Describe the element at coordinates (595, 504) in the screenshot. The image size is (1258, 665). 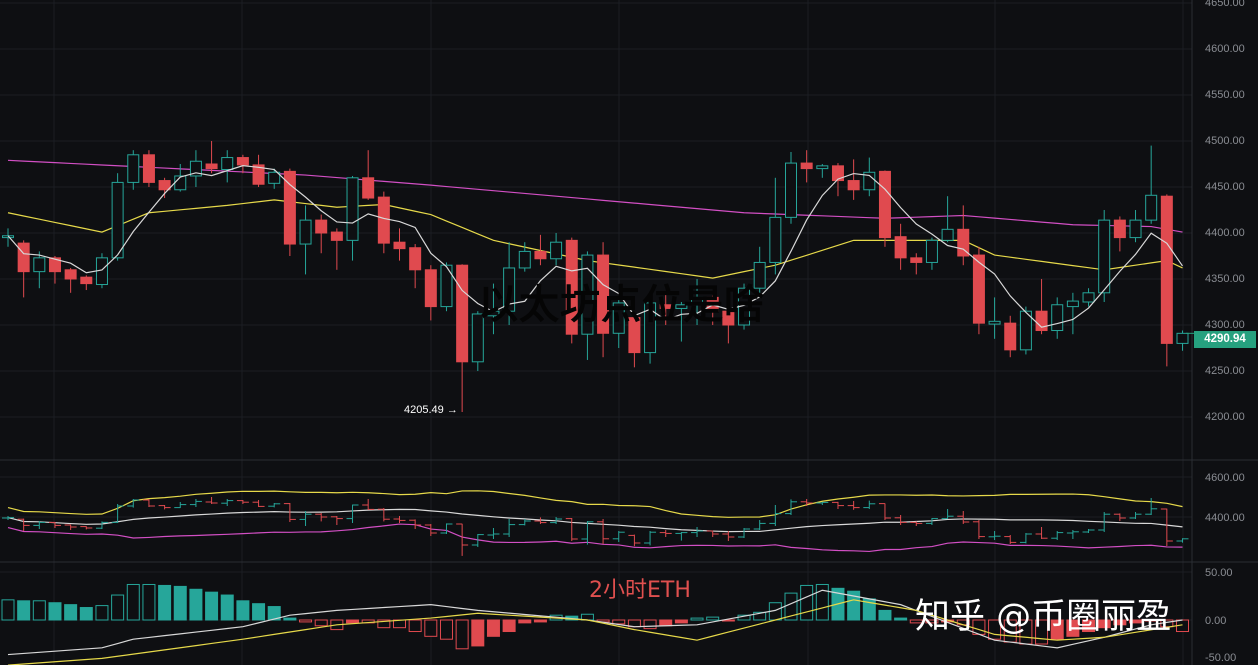
I see `band-upper-line` at that location.